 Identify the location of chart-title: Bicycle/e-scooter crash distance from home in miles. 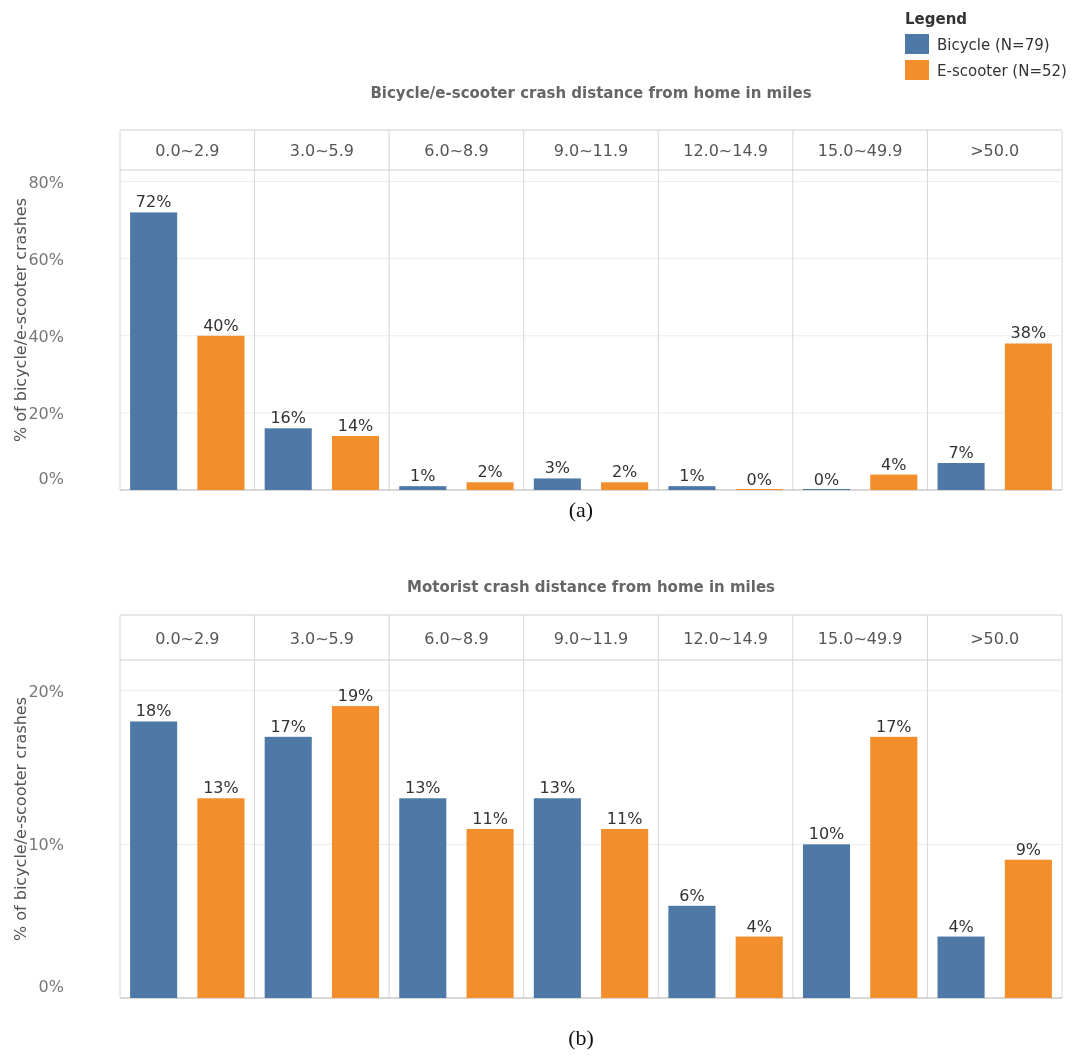
(591, 93).